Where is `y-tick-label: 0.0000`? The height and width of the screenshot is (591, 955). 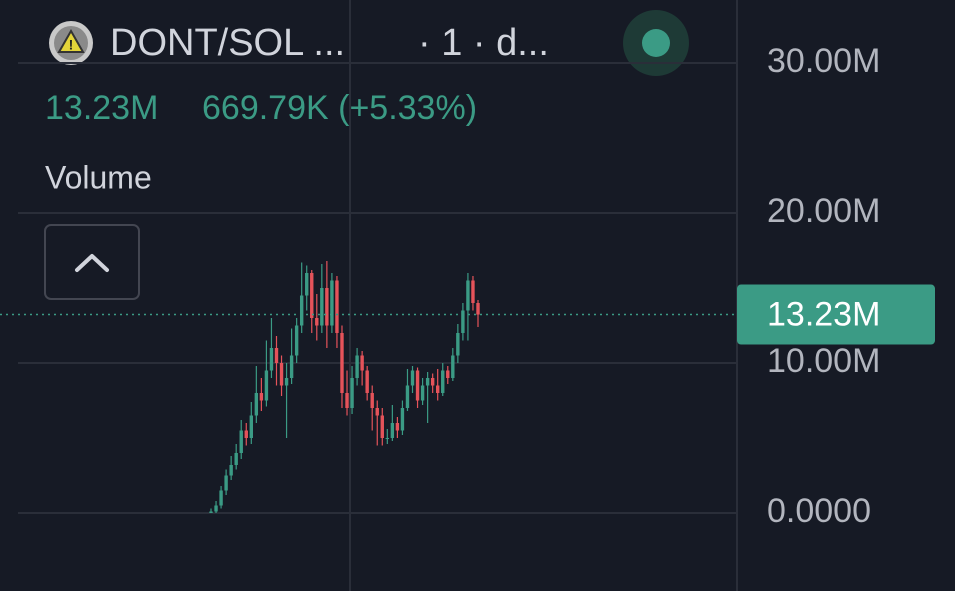
y-tick-label: 0.0000 is located at coordinates (819, 511).